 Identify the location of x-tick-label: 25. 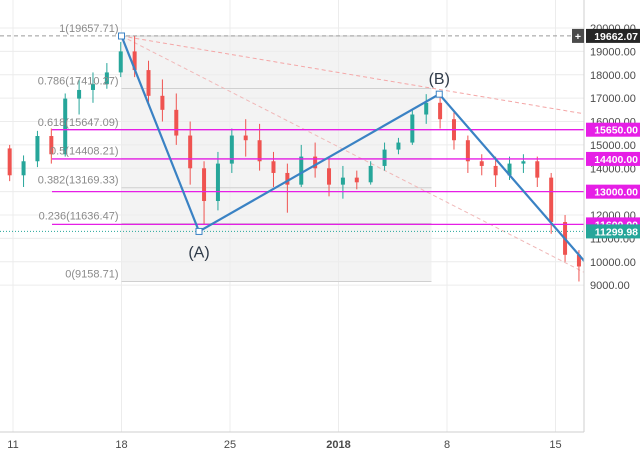
(230, 445).